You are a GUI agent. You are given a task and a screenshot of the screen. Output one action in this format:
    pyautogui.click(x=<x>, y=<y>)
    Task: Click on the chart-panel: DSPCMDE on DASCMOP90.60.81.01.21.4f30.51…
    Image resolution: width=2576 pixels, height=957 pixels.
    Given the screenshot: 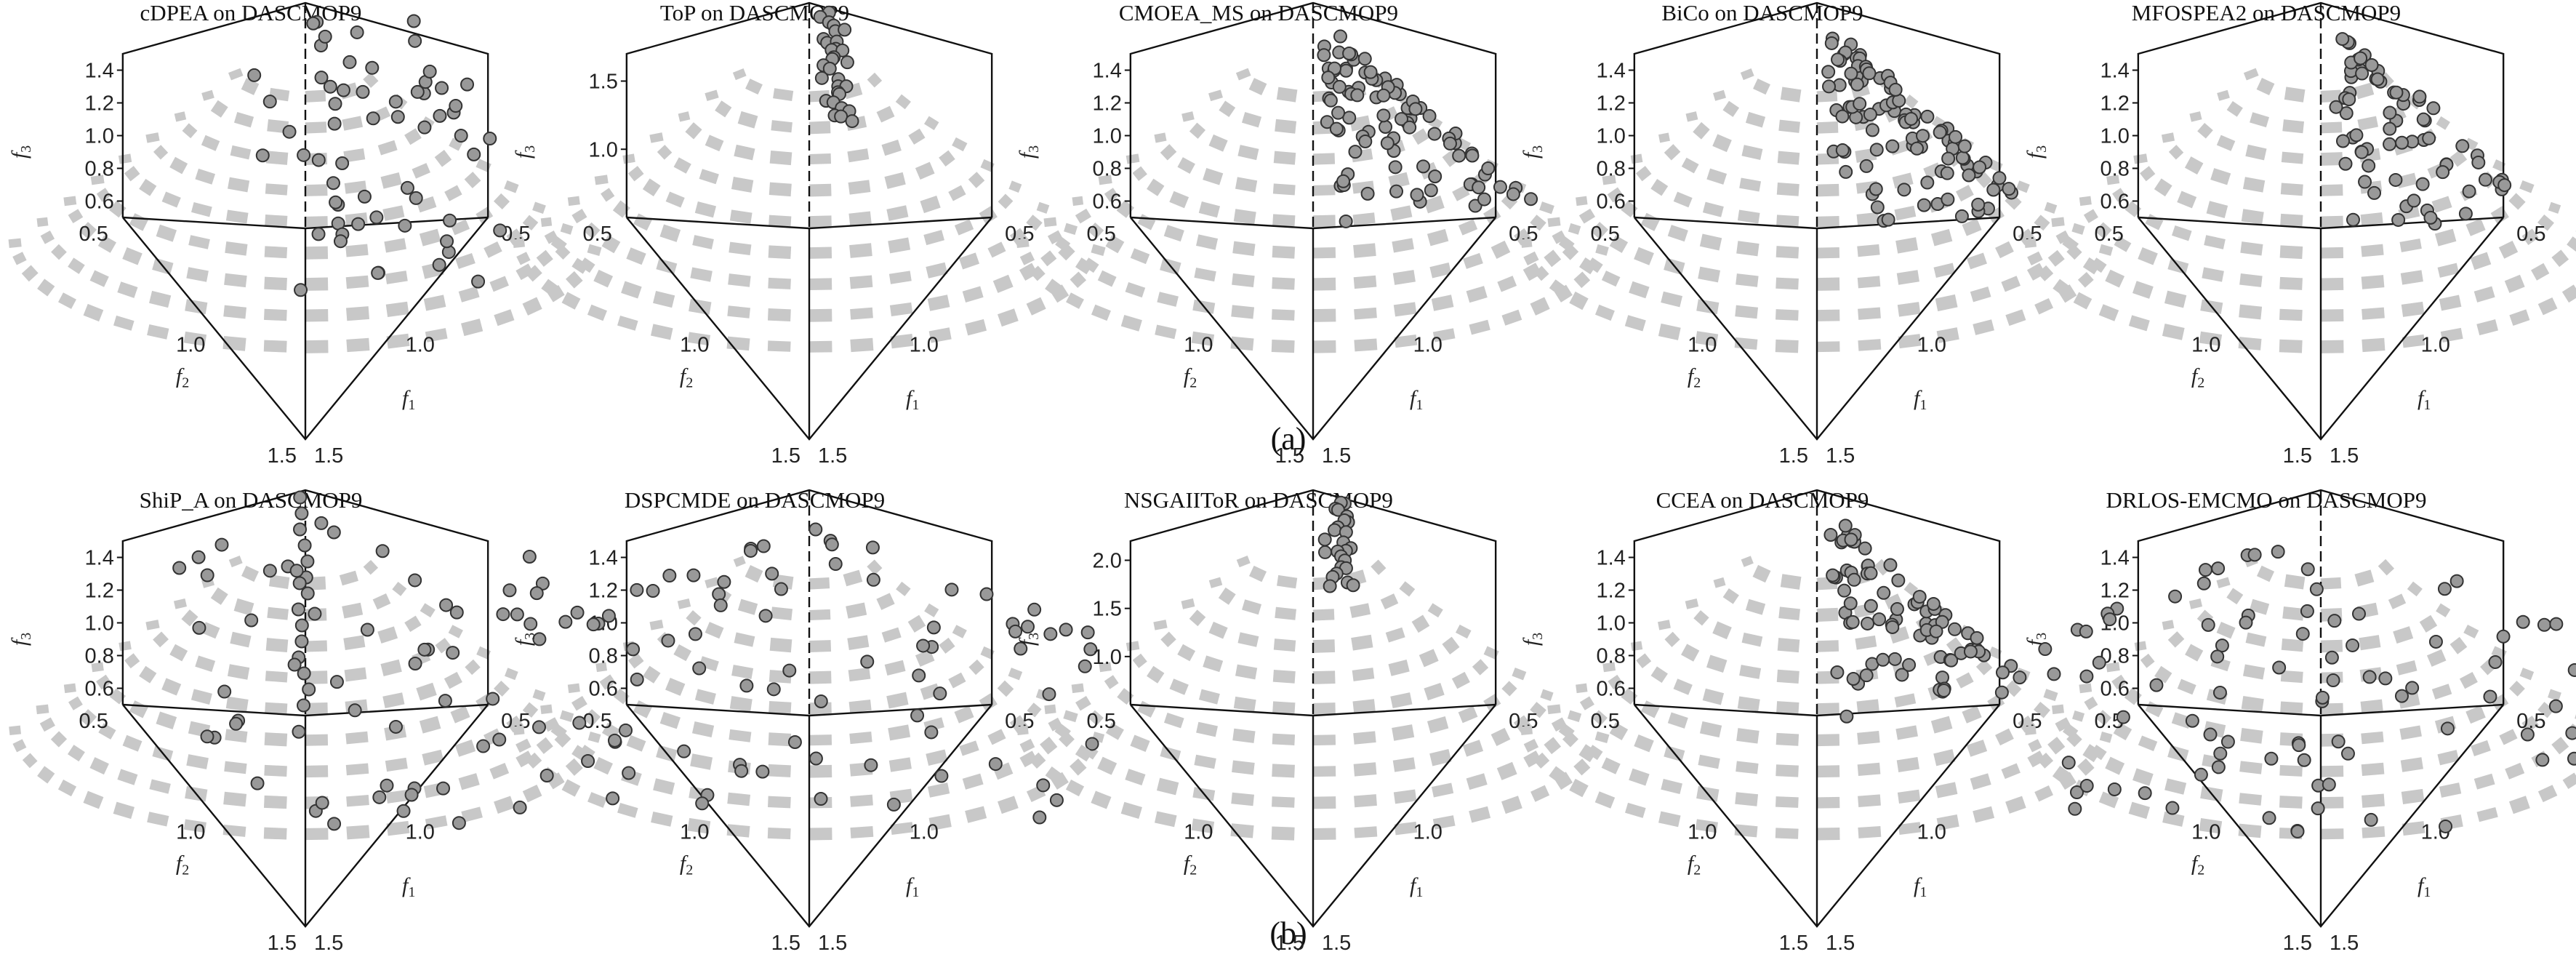 What is the action you would take?
    pyautogui.click(x=804, y=721)
    